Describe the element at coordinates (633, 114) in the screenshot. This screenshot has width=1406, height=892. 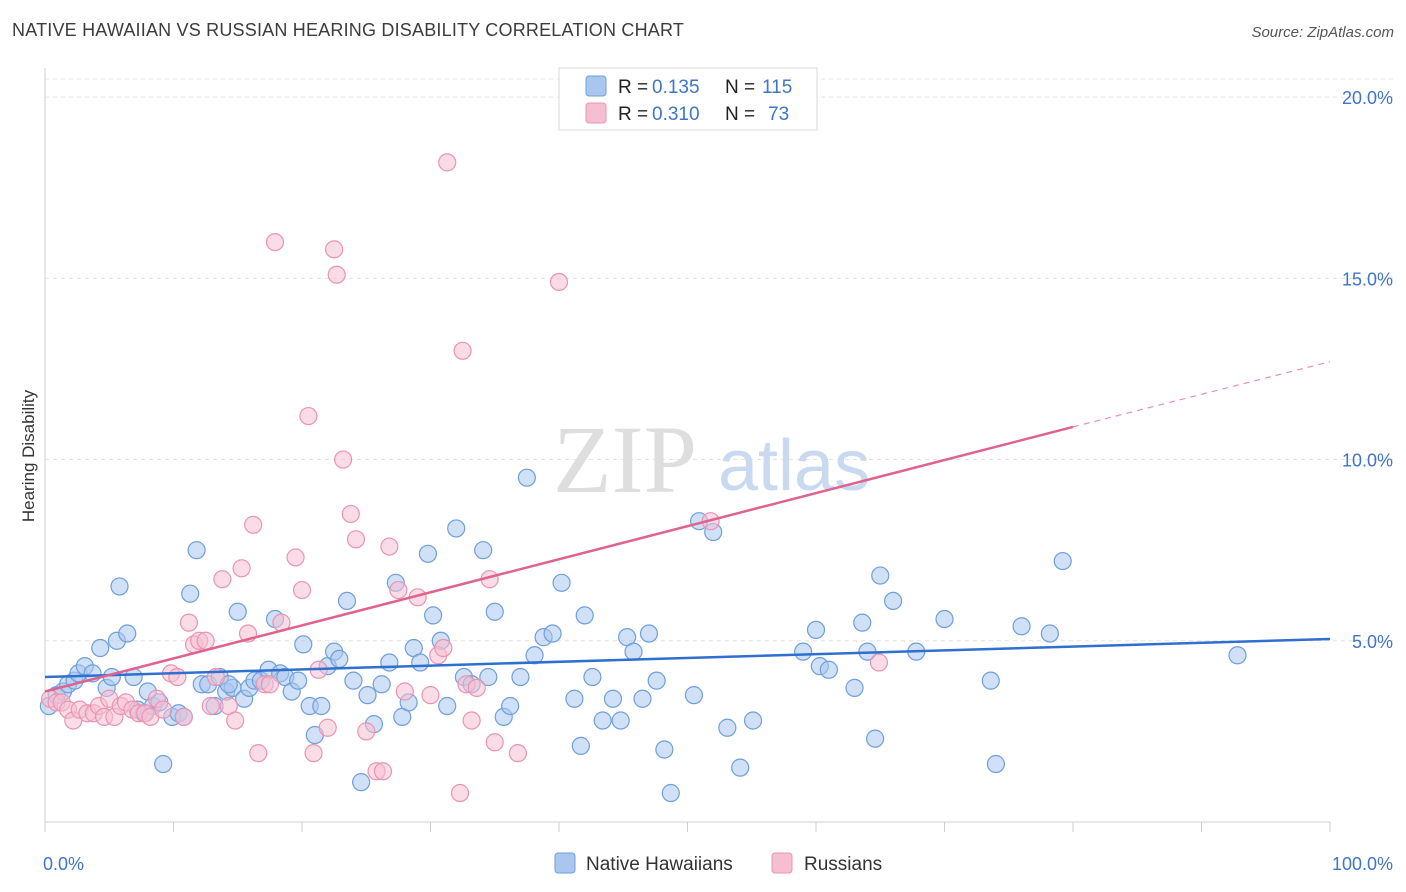
I see `legend-r-label-2: R =` at that location.